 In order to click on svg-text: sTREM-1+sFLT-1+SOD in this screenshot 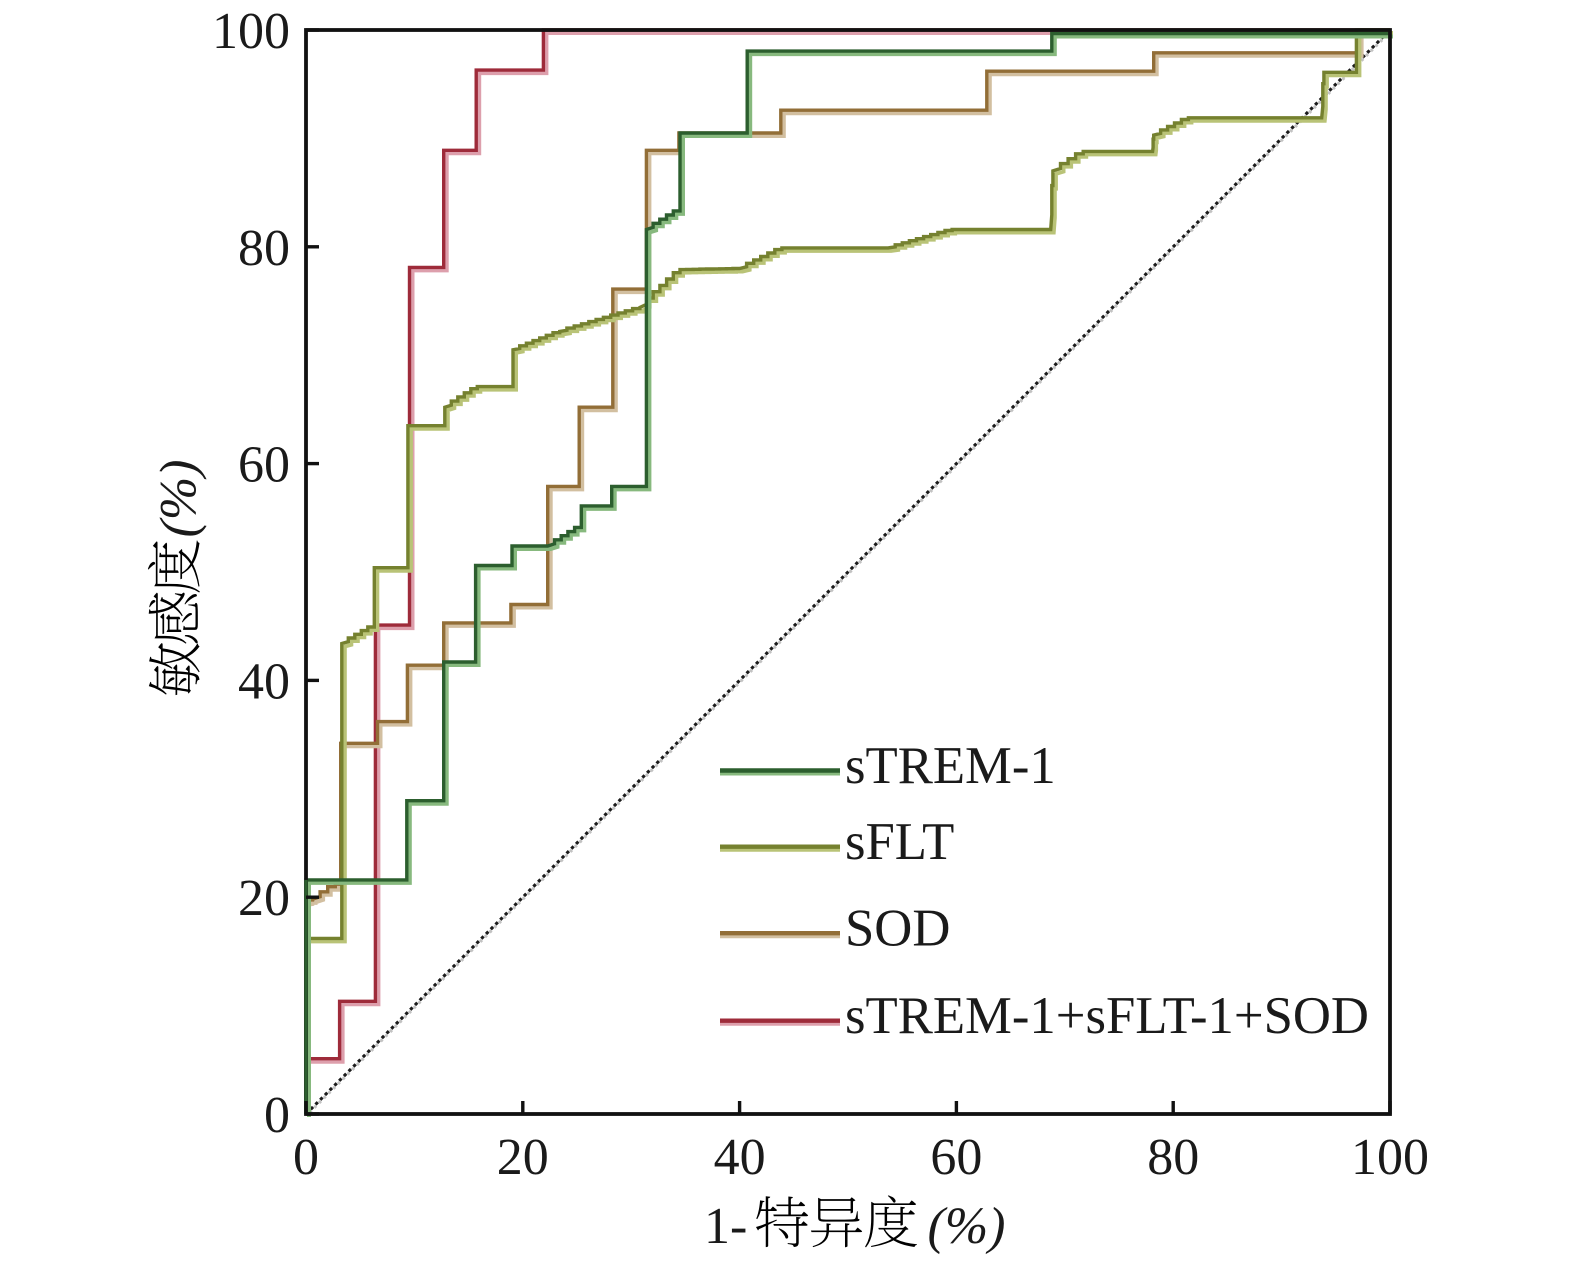, I will do `click(1107, 1016)`.